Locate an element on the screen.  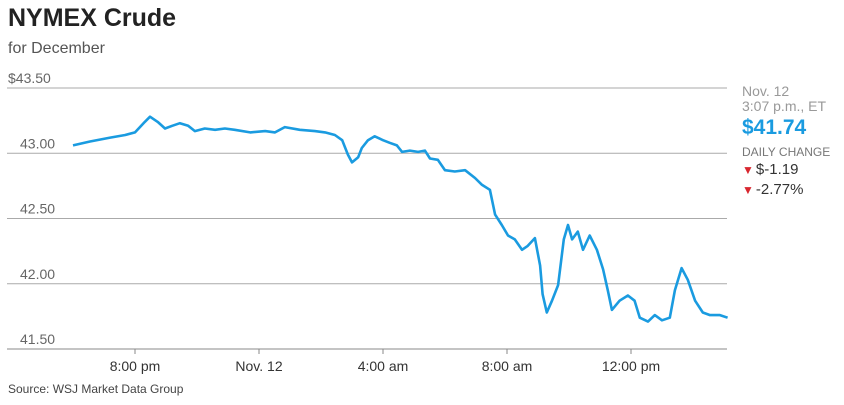
y-tick-label: 43.00 is located at coordinates (37, 143).